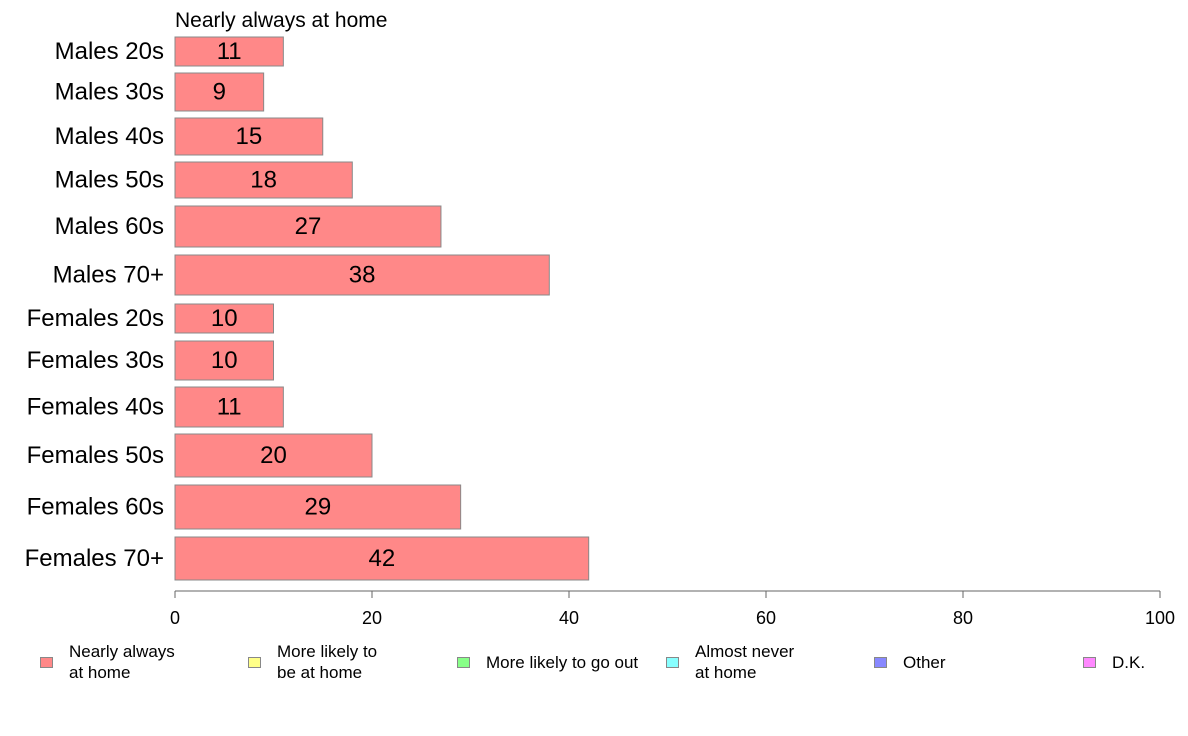 The height and width of the screenshot is (736, 1188). I want to click on legend-label-0: Nearly always at home, so click(122, 662).